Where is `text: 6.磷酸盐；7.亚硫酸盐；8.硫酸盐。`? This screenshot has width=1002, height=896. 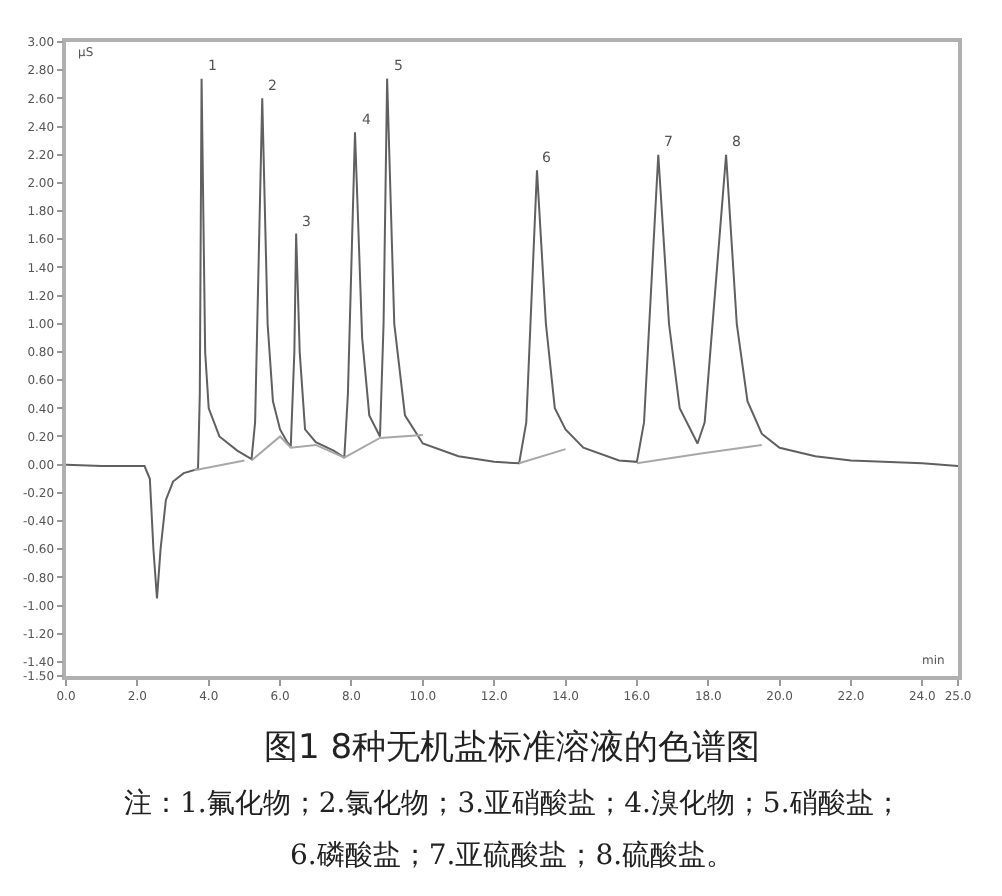
text: 6.磷酸盐；7.亚硫酸盐；8.硫酸盐。 is located at coordinates (512, 856).